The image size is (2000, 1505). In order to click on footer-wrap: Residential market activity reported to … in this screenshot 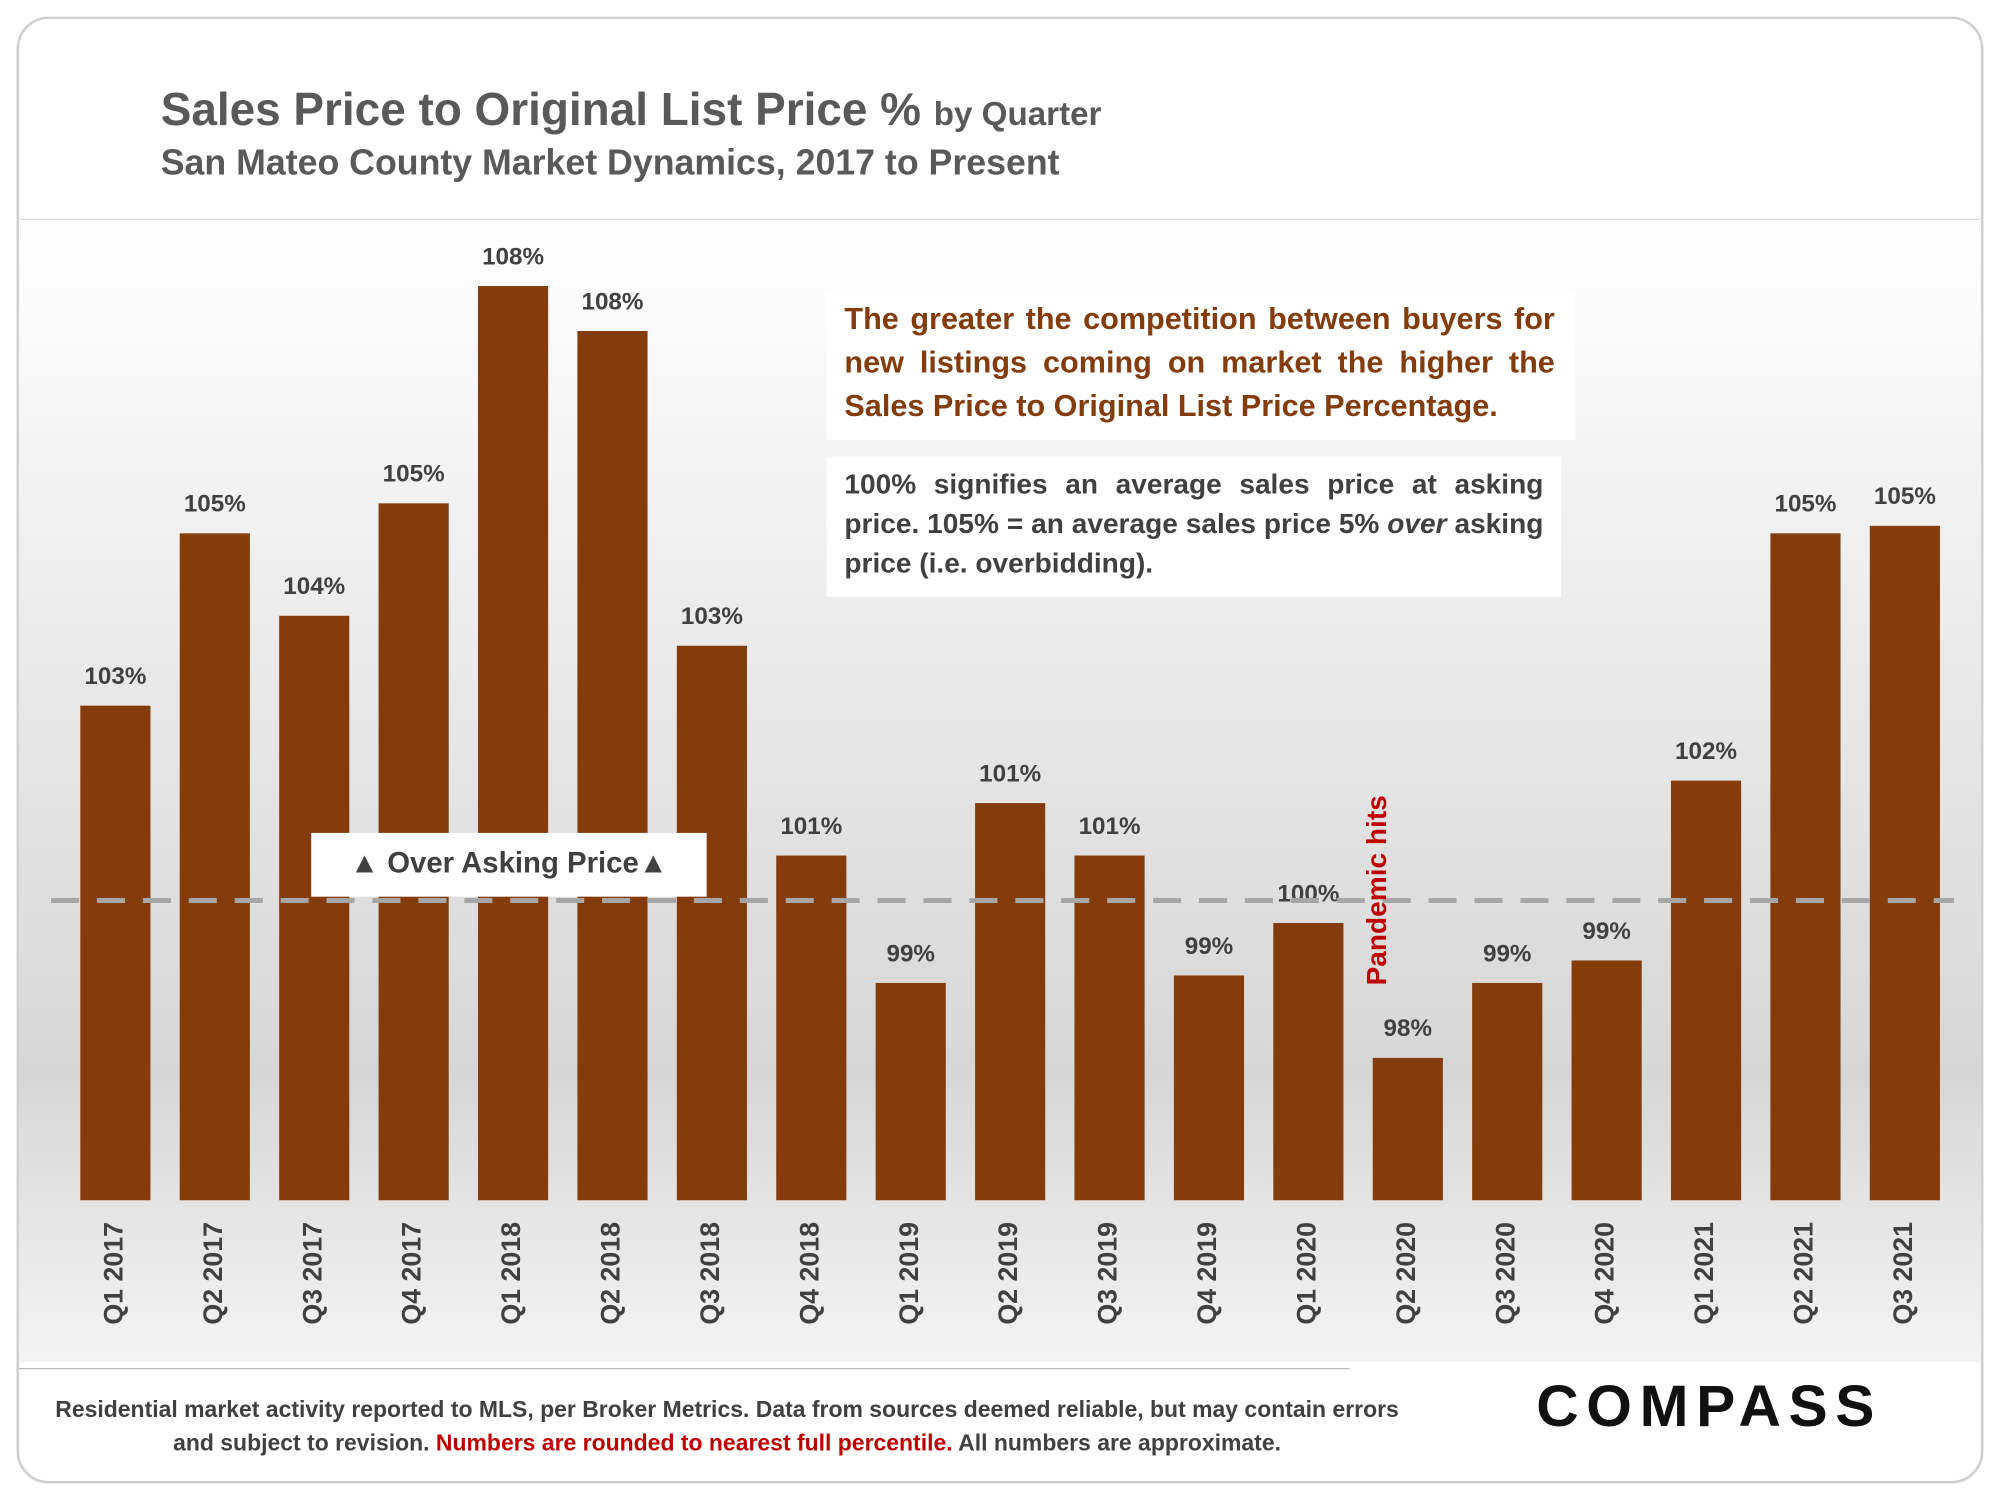, I will do `click(727, 1426)`.